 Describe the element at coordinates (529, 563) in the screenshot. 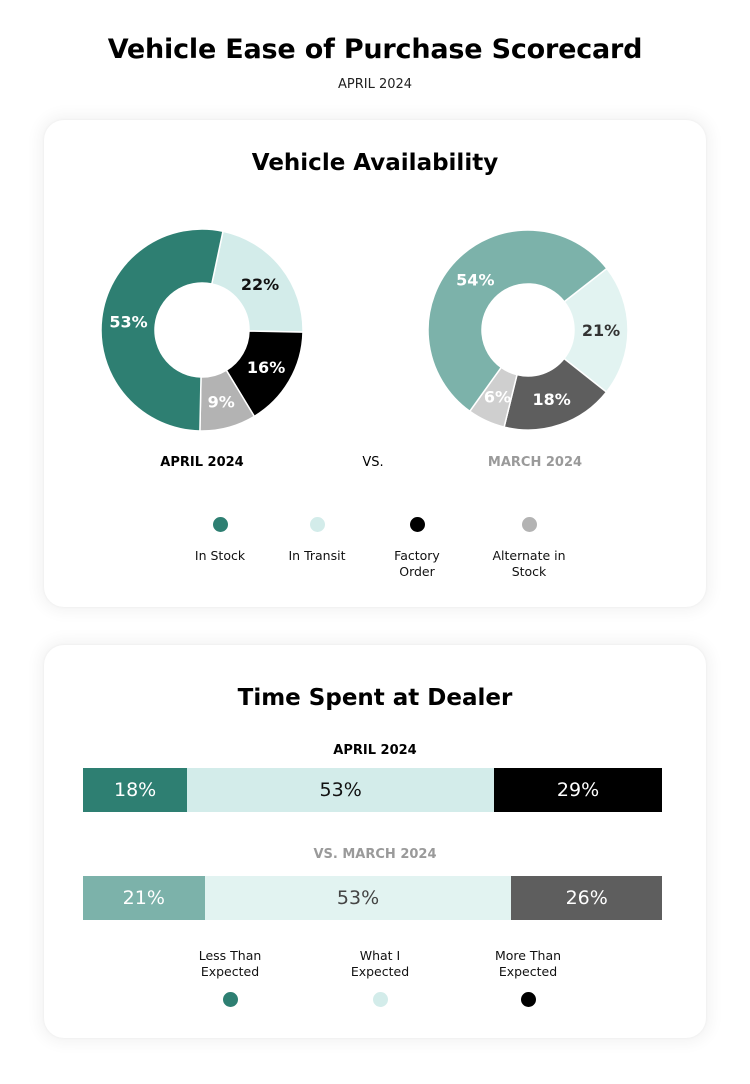

I see `legend-label: Alternate in Stock` at that location.